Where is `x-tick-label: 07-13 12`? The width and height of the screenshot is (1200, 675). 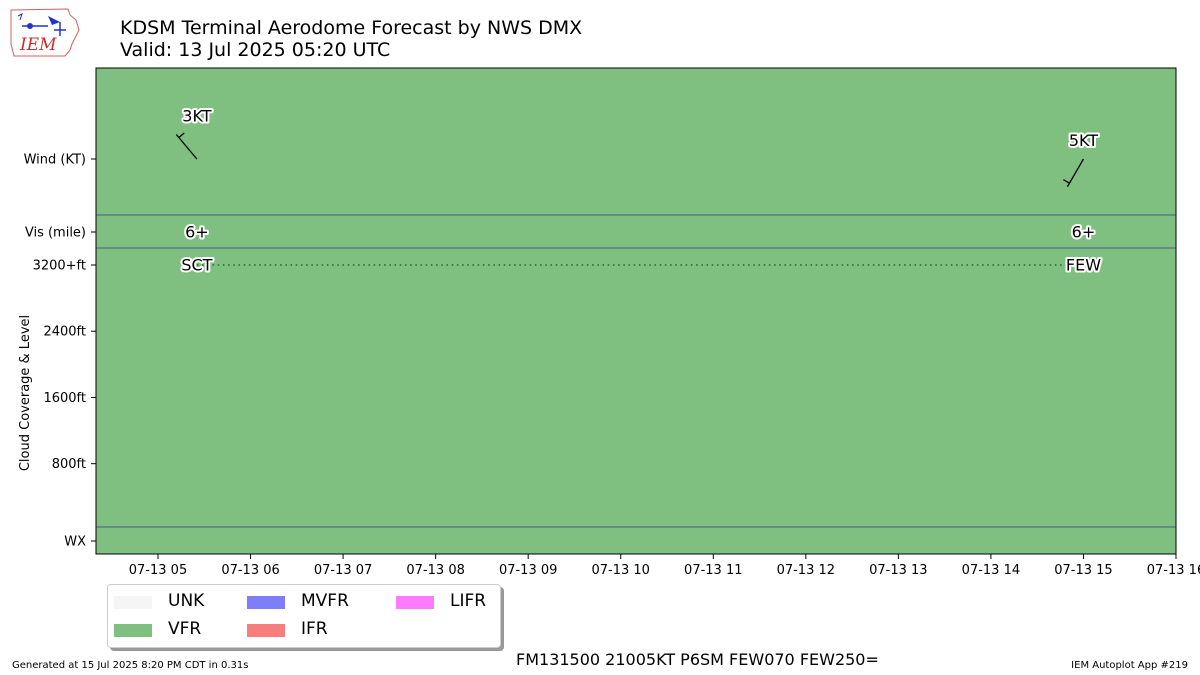 x-tick-label: 07-13 12 is located at coordinates (806, 570).